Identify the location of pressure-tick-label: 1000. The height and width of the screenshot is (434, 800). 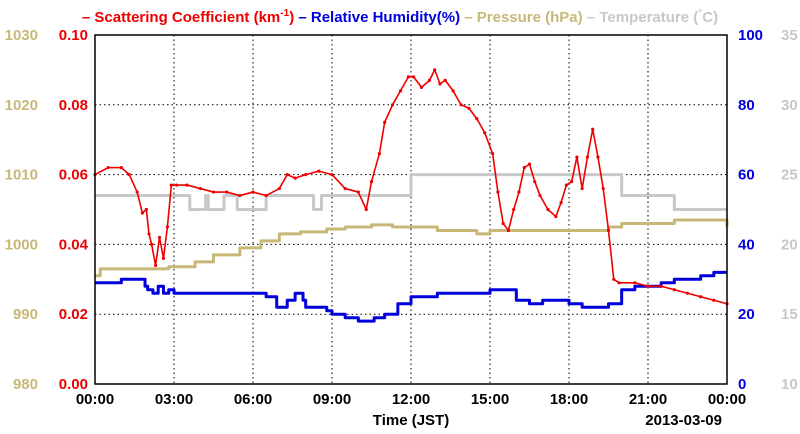
(21, 244).